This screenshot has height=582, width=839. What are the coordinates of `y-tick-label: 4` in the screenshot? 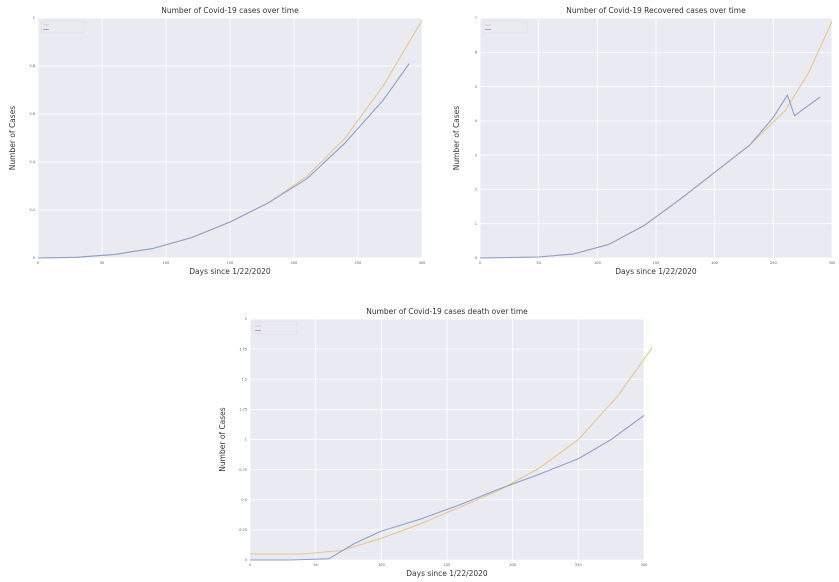 It's located at (476, 121).